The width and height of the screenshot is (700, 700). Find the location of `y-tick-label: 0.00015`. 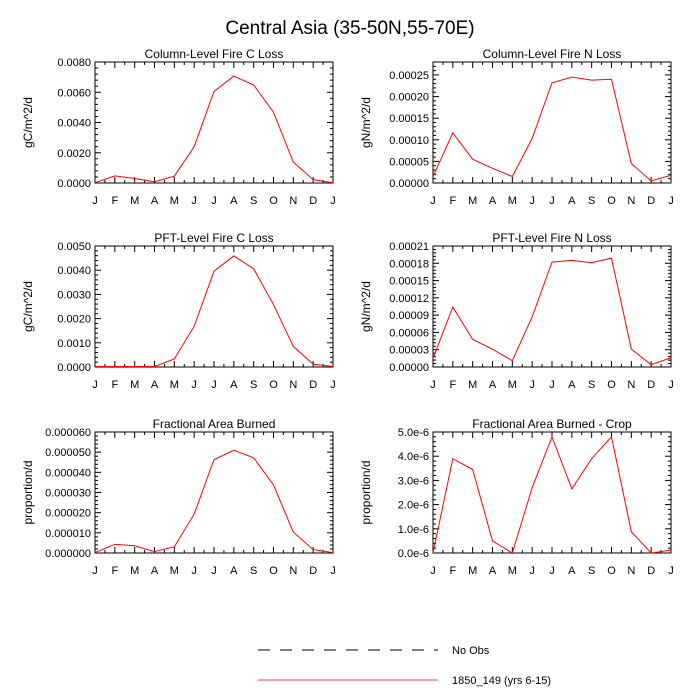

y-tick-label: 0.00015 is located at coordinates (409, 119).